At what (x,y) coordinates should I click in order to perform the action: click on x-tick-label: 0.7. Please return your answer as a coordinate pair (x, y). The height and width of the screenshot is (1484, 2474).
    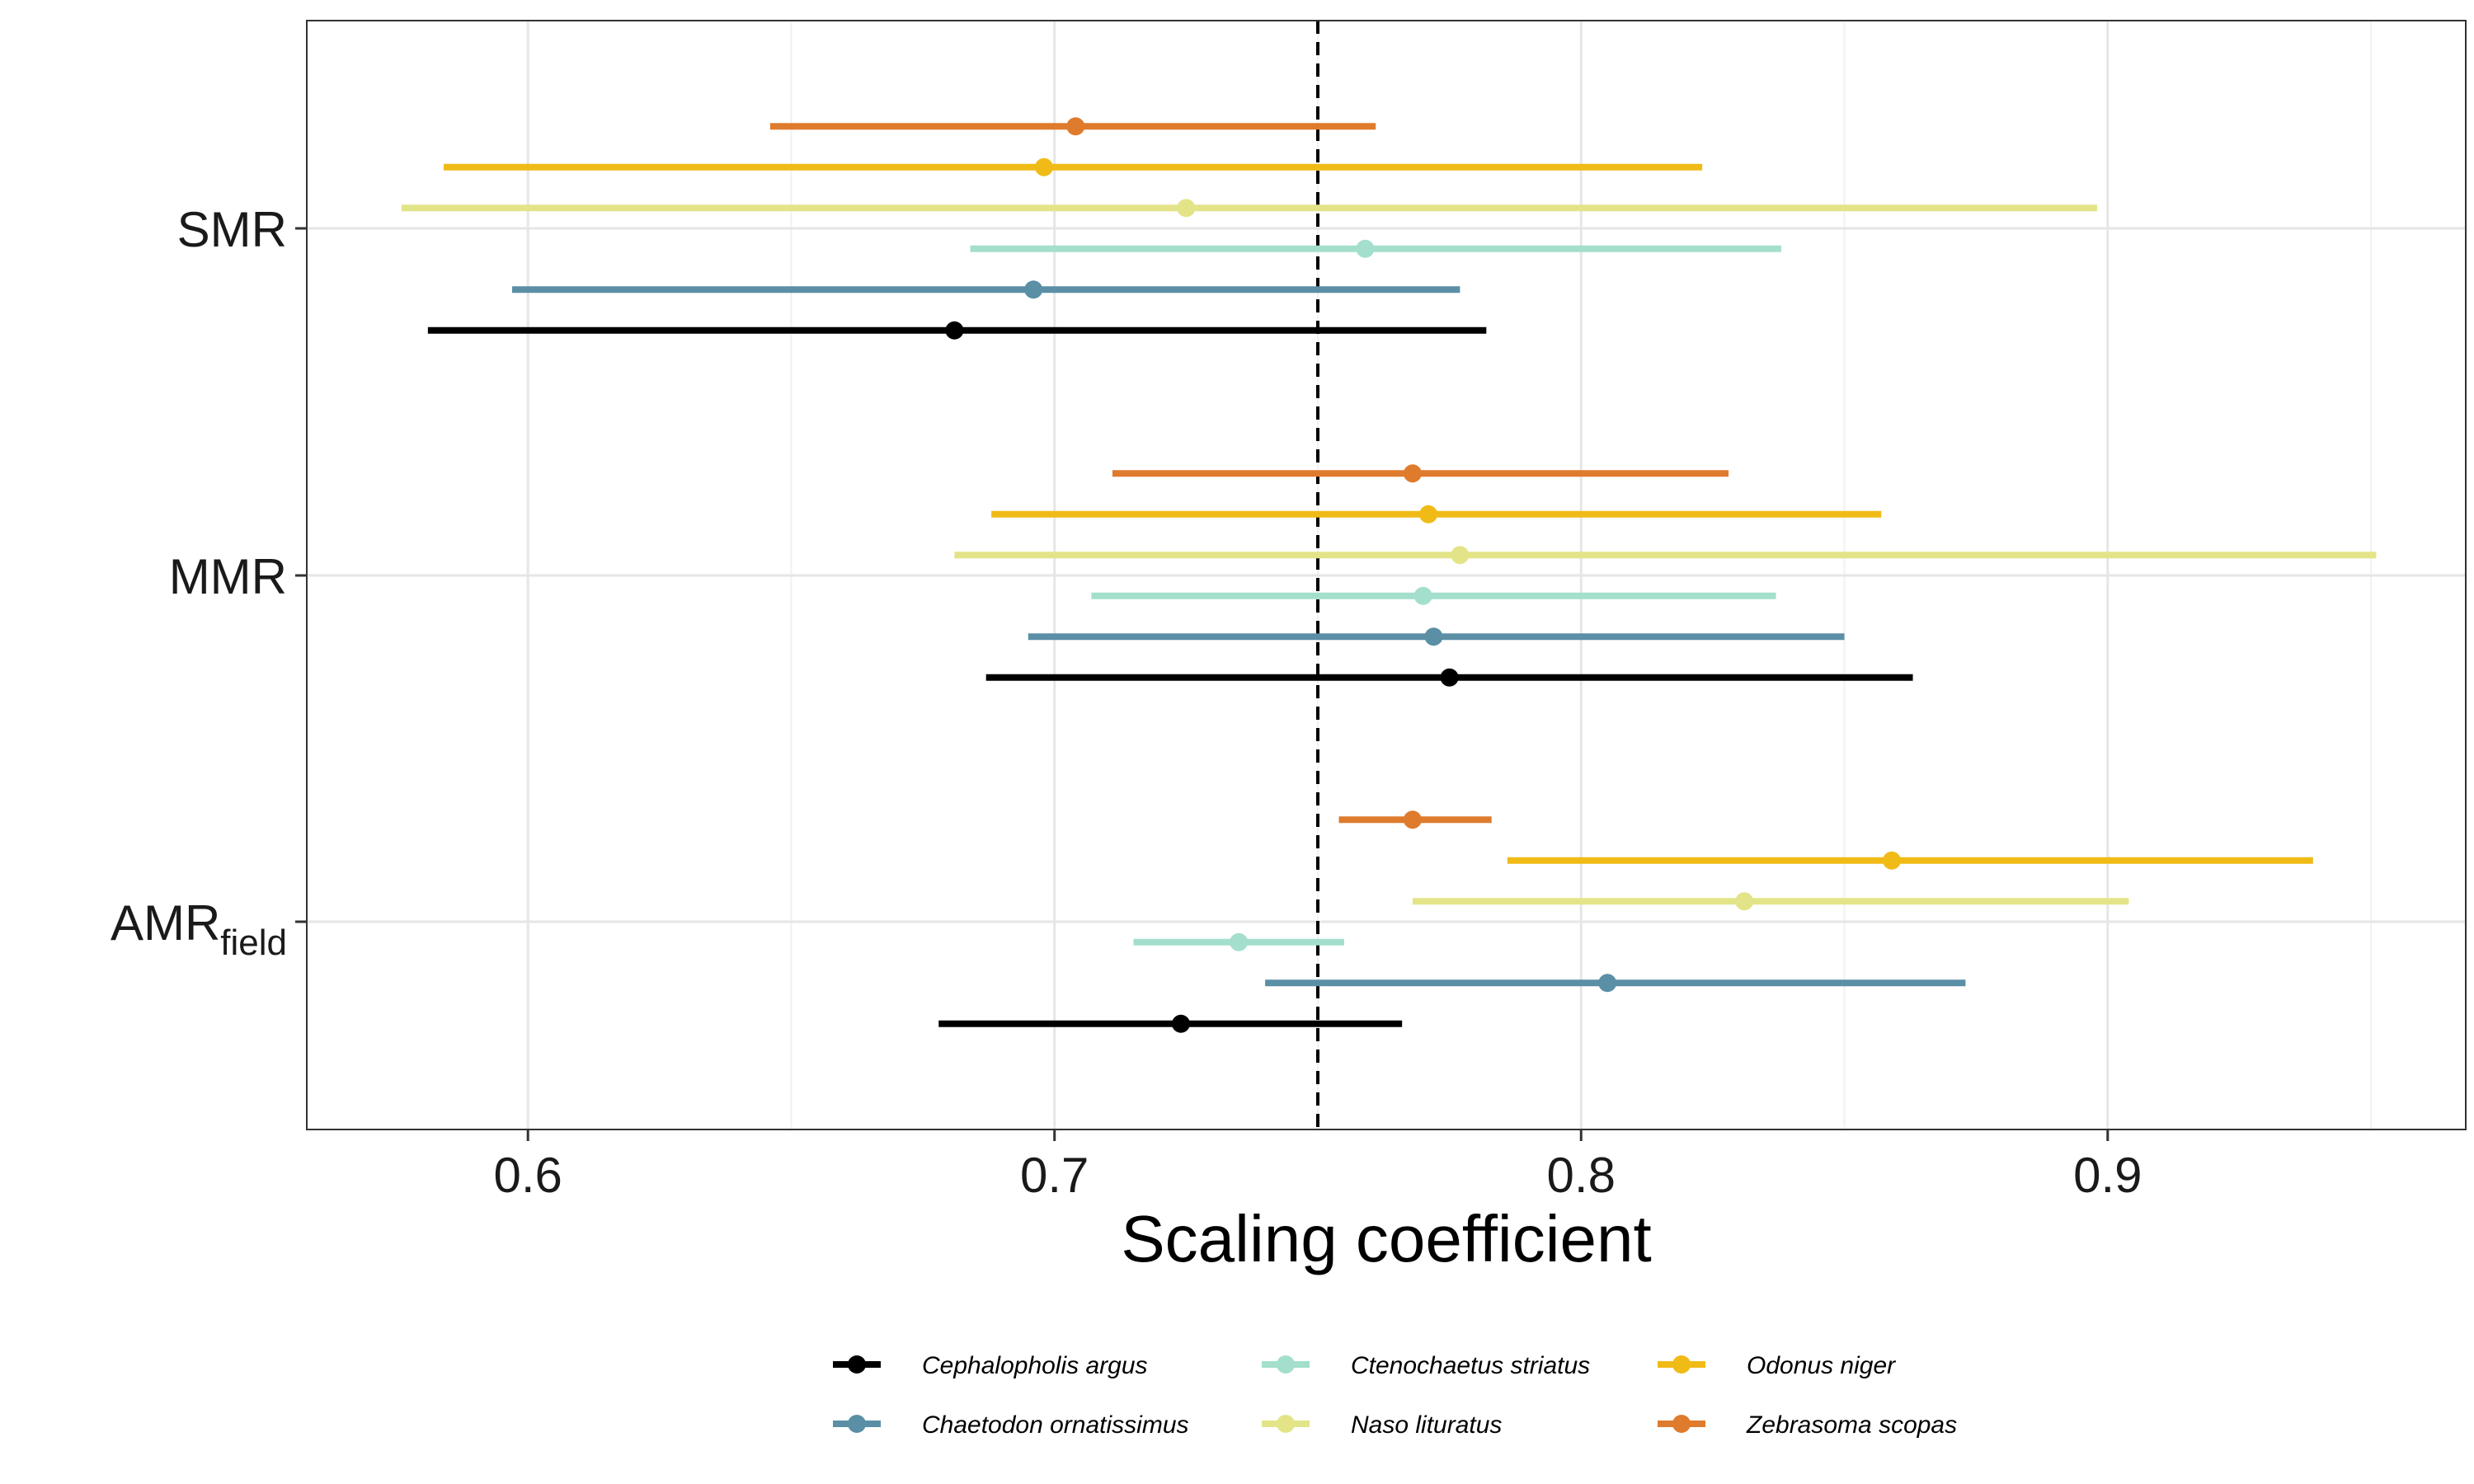
    Looking at the image, I should click on (1054, 1175).